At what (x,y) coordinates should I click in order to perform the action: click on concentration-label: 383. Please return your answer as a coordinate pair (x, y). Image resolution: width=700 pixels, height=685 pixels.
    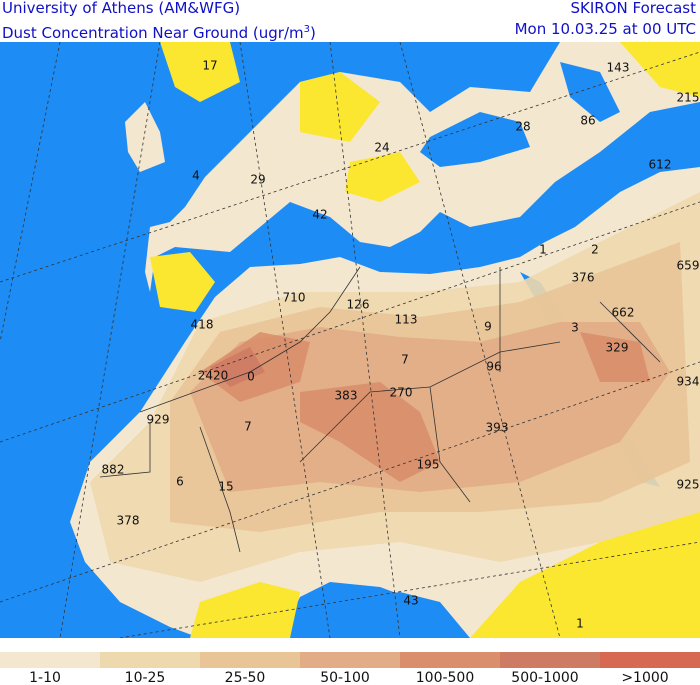
    Looking at the image, I should click on (346, 396).